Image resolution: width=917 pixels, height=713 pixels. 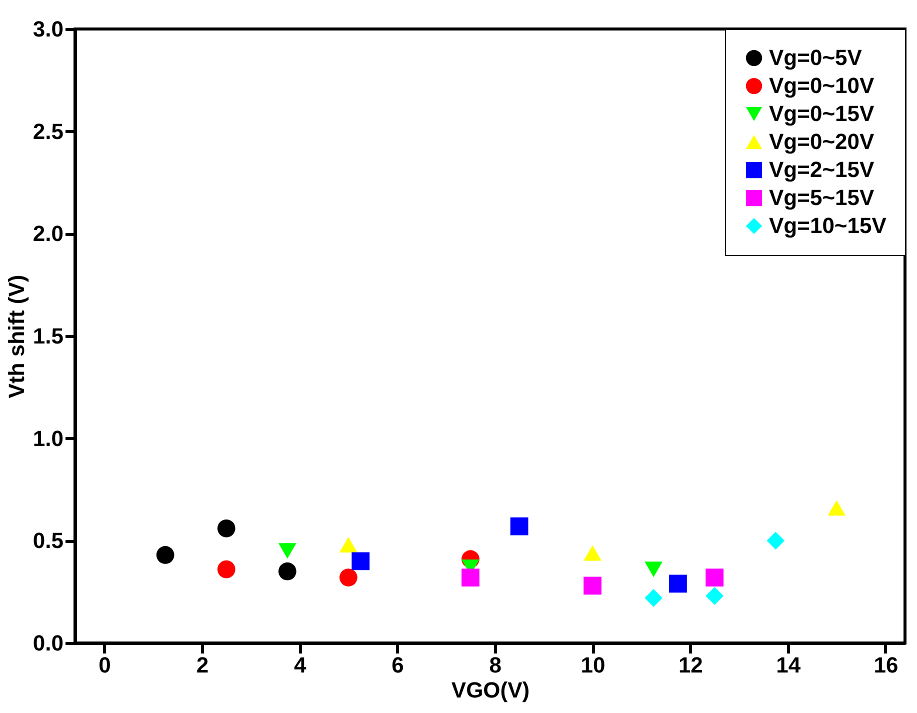 What do you see at coordinates (690, 665) in the screenshot?
I see `x-tick-label: 12` at bounding box center [690, 665].